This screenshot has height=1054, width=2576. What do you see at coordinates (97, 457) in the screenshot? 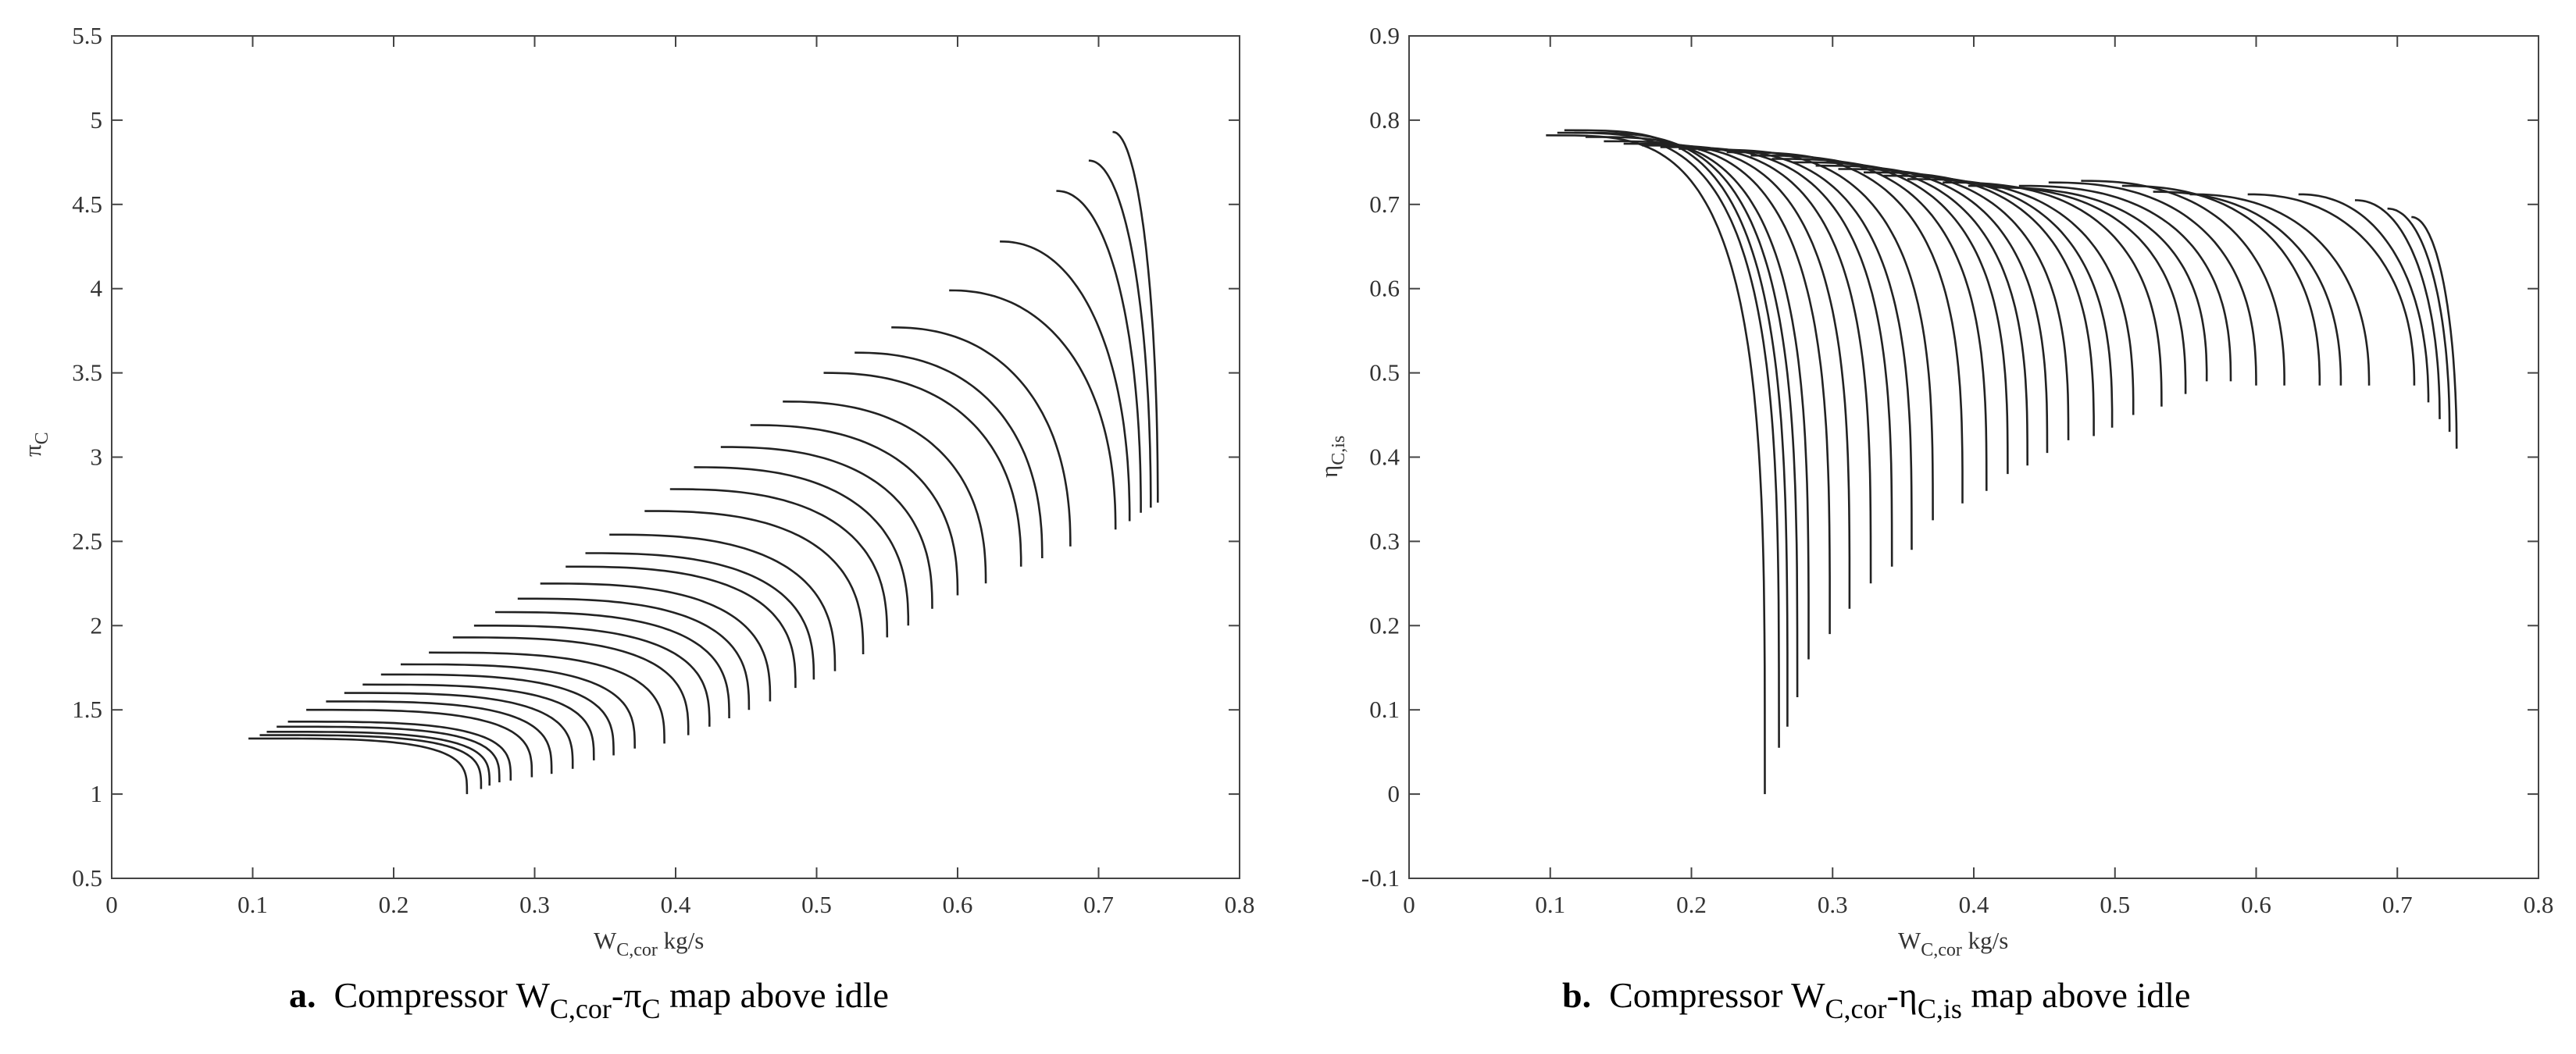
I see `y-tick-label: 3` at bounding box center [97, 457].